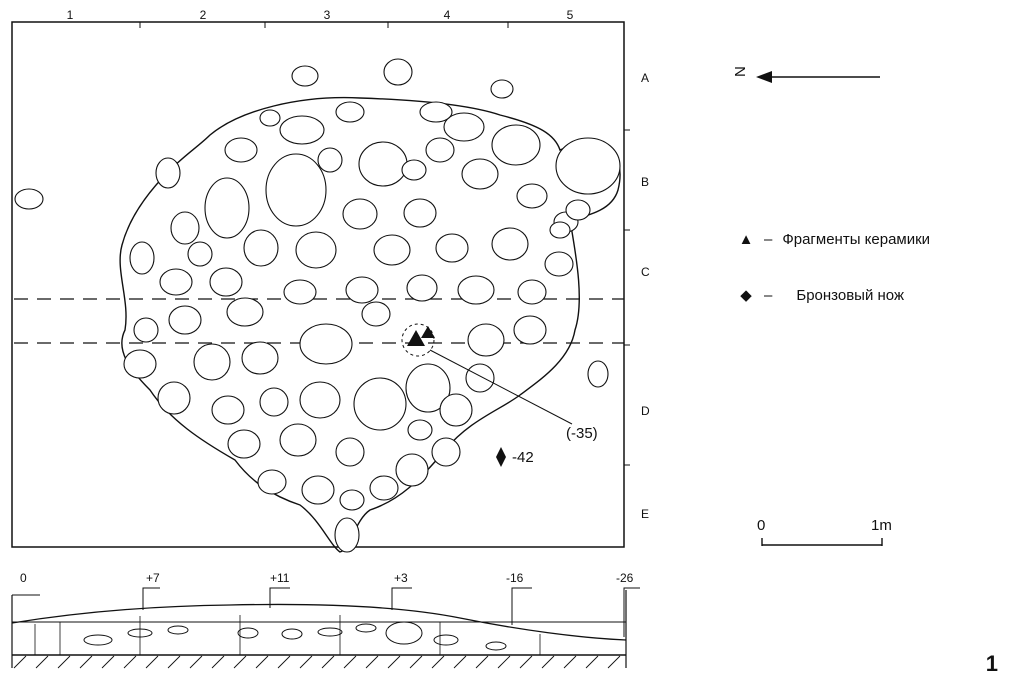  I want to click on row-label: B, so click(645, 182).